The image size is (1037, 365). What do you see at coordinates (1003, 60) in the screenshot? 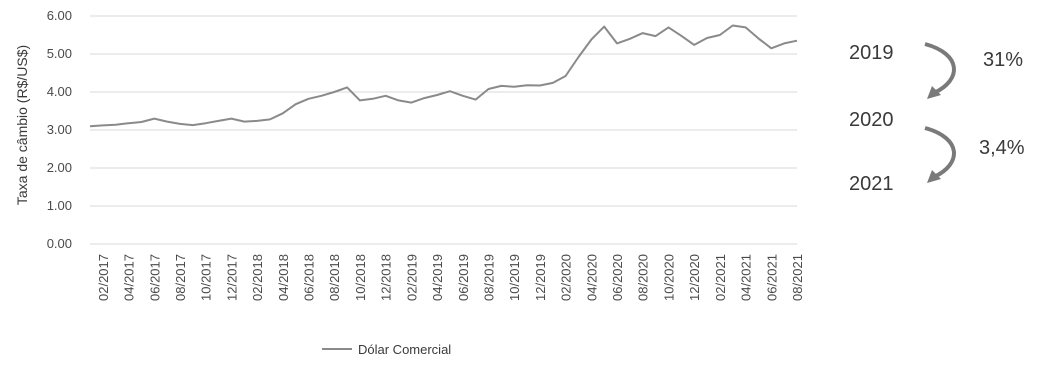
I see `annotation-pct-2019-2020: 31%` at bounding box center [1003, 60].